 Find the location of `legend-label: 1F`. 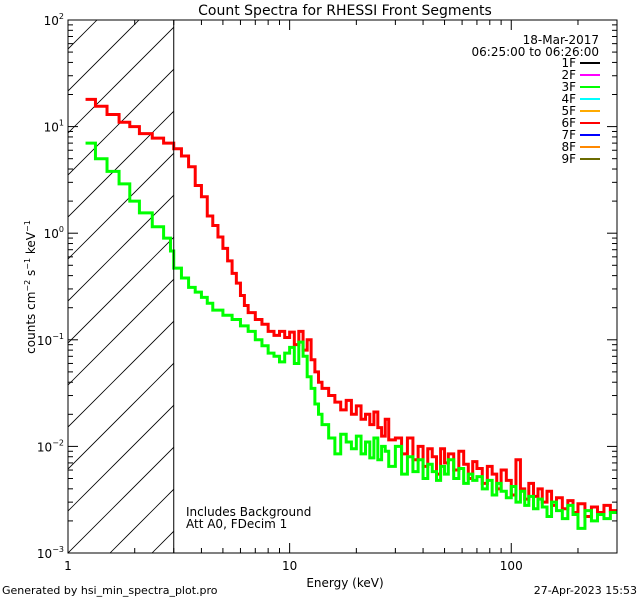

legend-label: 1F is located at coordinates (568, 63).